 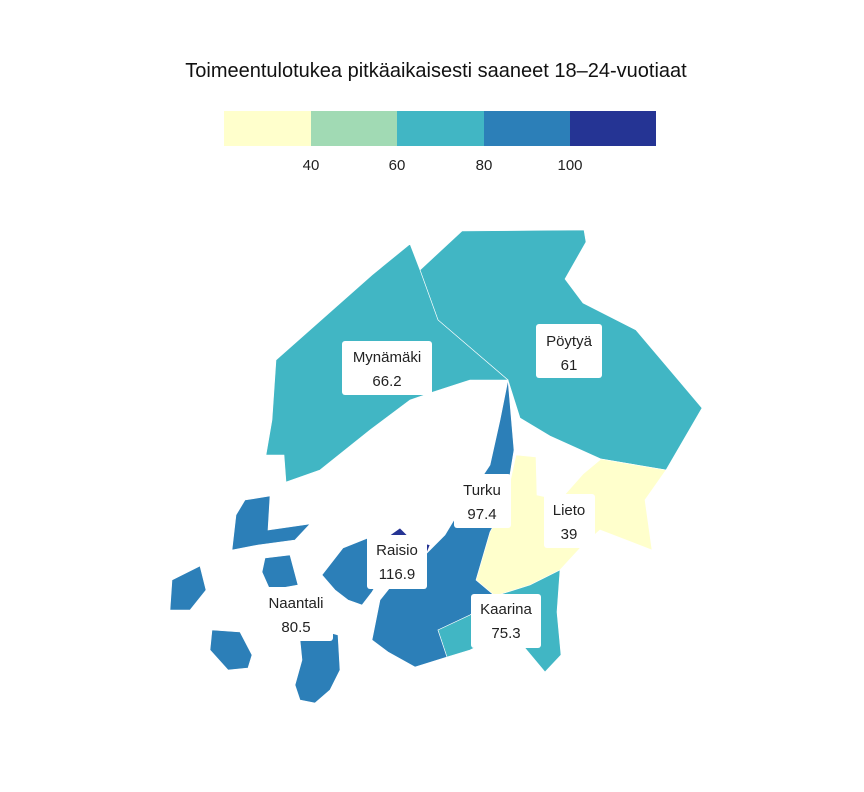 What do you see at coordinates (295, 603) in the screenshot?
I see `region-name: Naantali` at bounding box center [295, 603].